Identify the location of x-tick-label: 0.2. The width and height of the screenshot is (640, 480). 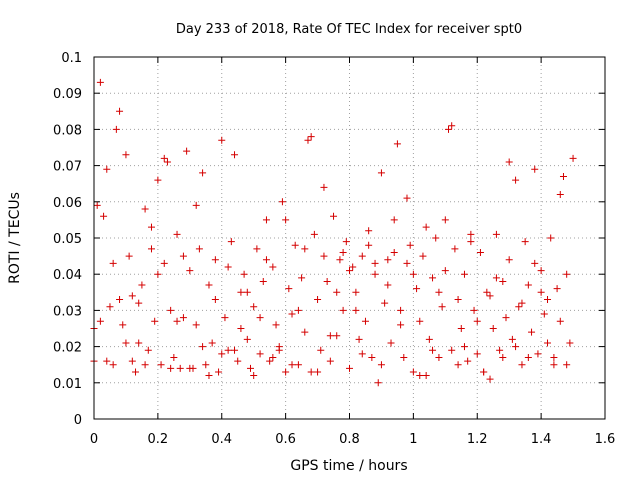
(158, 439).